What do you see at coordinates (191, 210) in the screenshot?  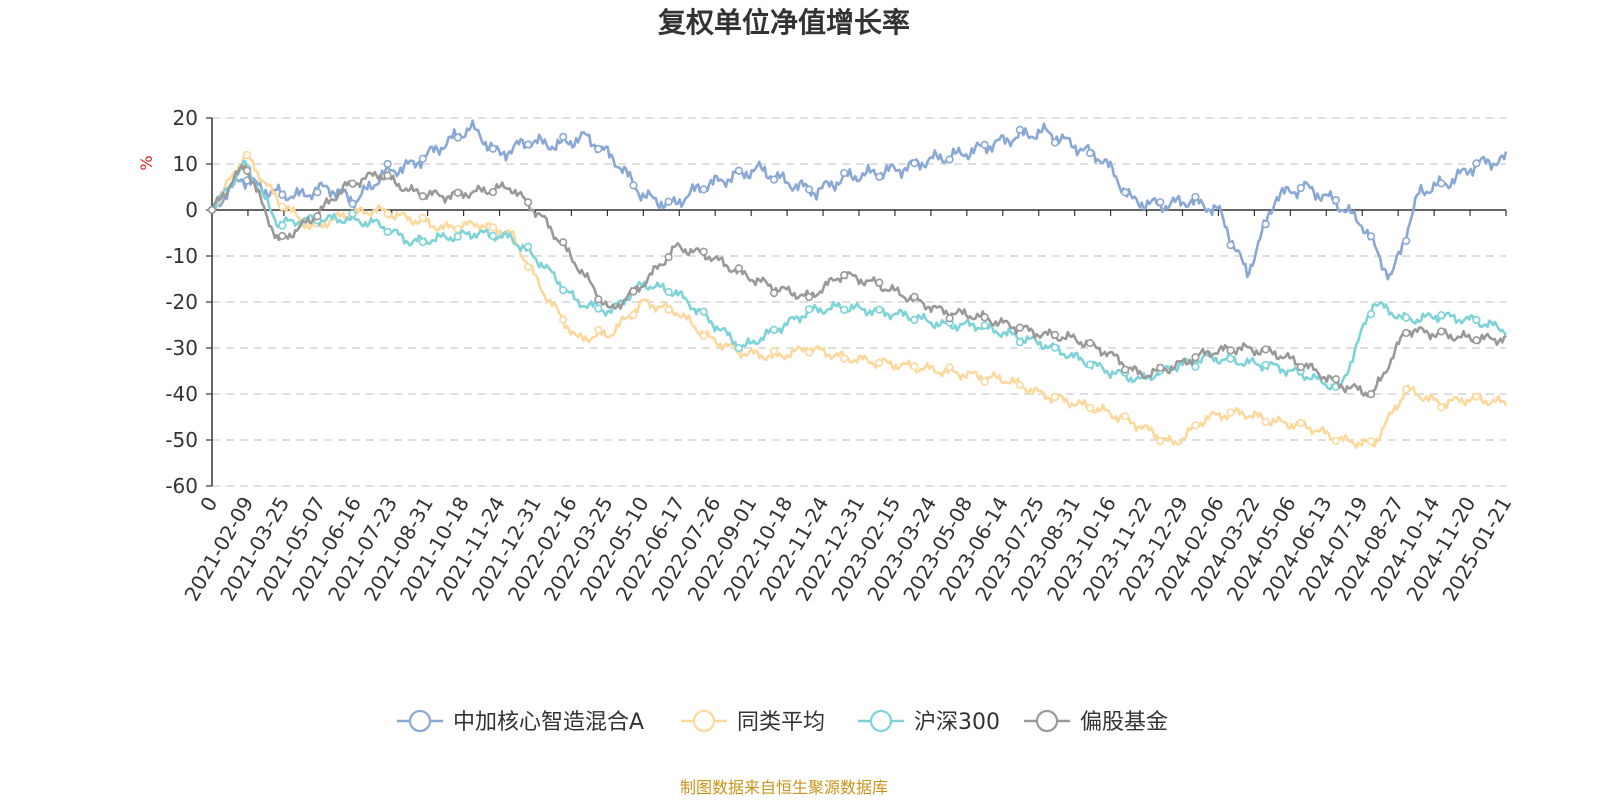 I see `y-tick-label: 0` at bounding box center [191, 210].